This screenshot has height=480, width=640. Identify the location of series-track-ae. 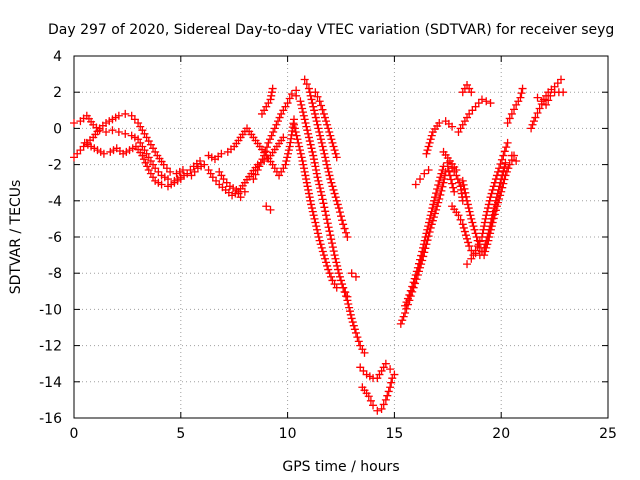
(550, 98).